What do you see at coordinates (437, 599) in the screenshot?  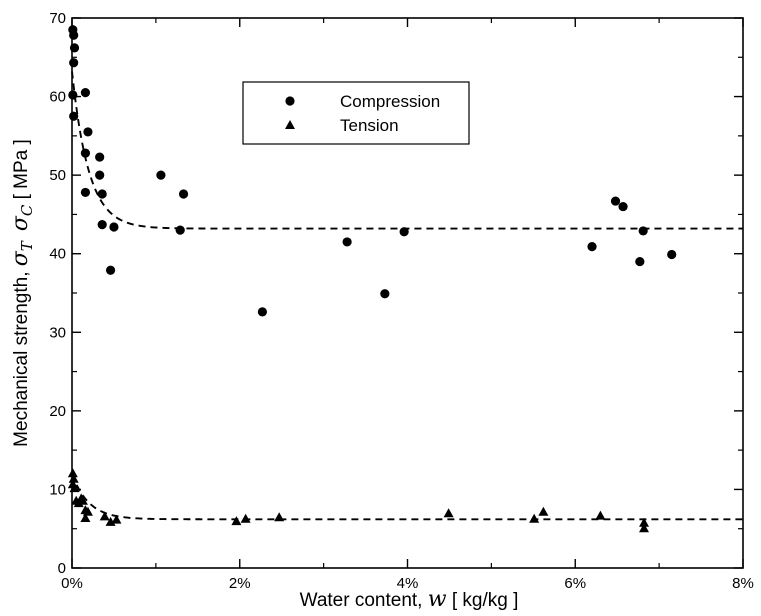 I see `x-axis-label-symbol: w` at bounding box center [437, 599].